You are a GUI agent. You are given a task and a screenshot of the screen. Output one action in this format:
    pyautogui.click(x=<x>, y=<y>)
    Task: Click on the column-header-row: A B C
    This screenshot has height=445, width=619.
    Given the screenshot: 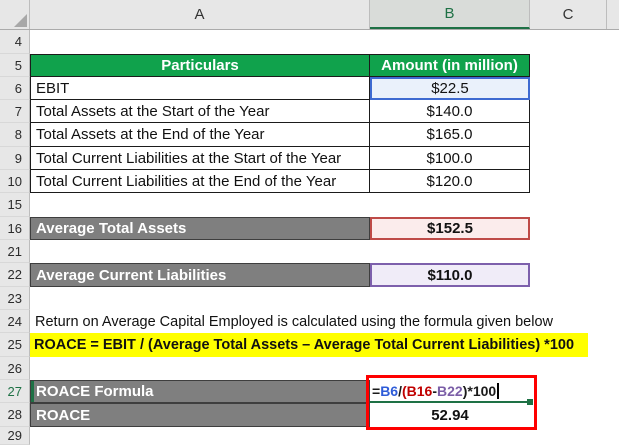 What is the action you would take?
    pyautogui.click(x=309, y=15)
    